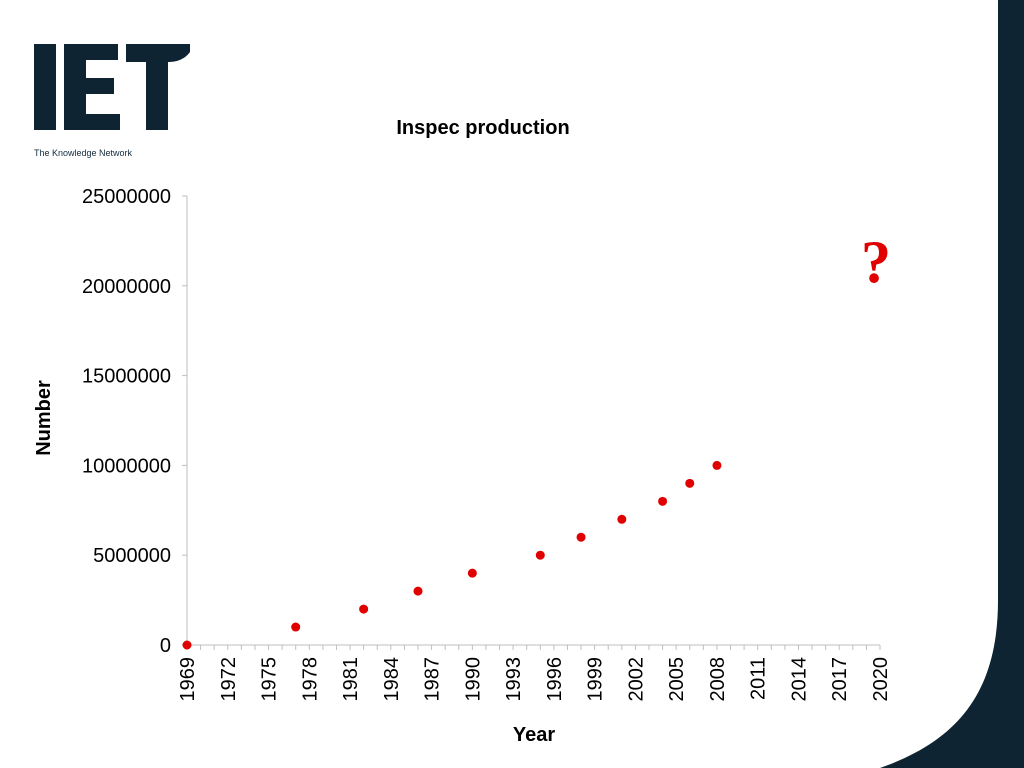 The image size is (1024, 768). What do you see at coordinates (351, 679) in the screenshot?
I see `x-tick-label: 1981` at bounding box center [351, 679].